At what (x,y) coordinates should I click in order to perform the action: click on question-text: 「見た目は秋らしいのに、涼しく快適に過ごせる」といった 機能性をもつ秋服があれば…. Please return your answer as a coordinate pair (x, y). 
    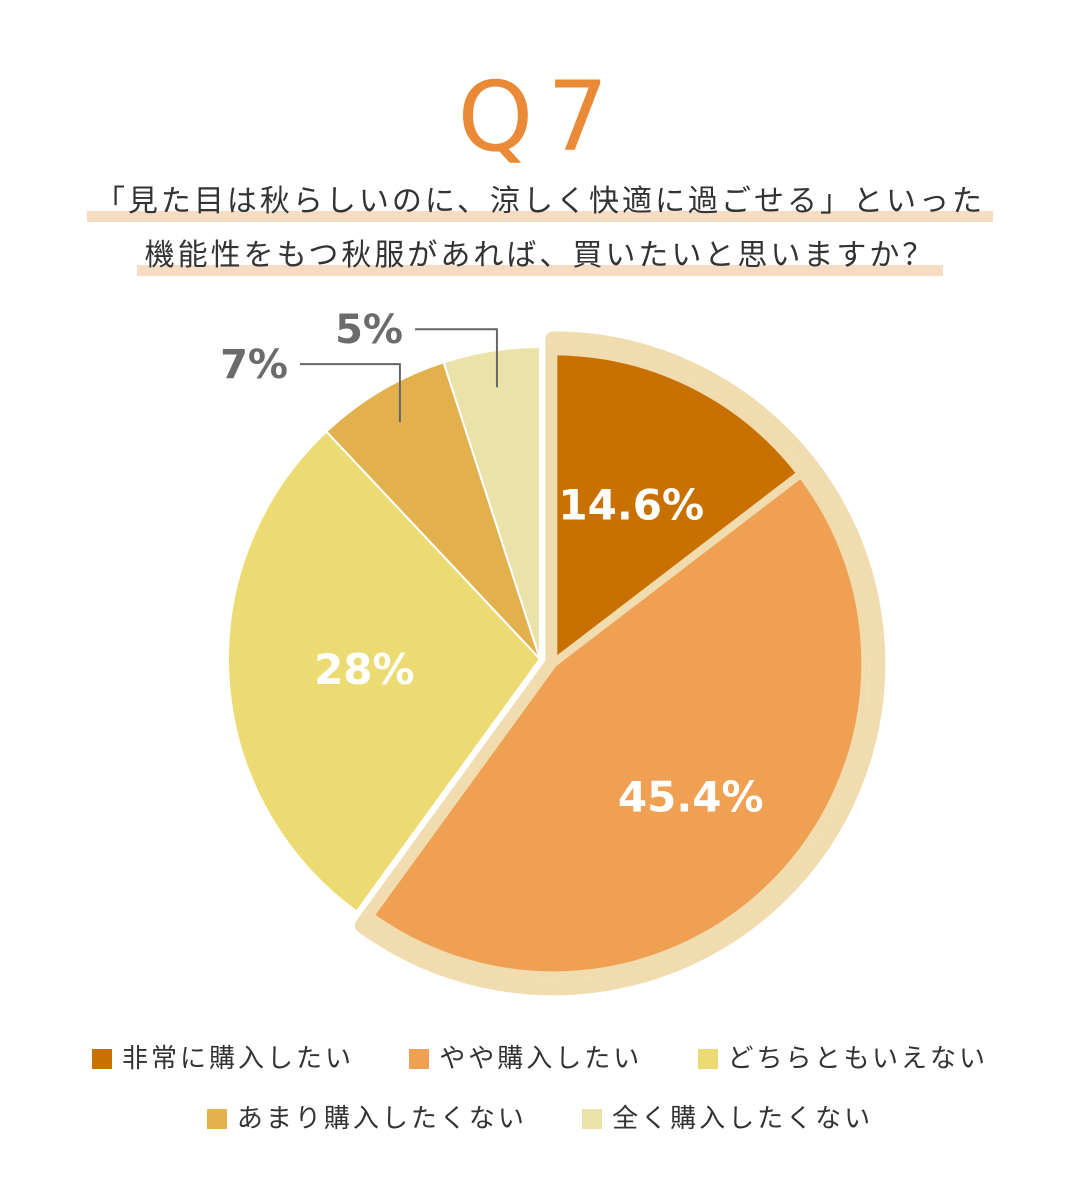
    Looking at the image, I should click on (540, 234).